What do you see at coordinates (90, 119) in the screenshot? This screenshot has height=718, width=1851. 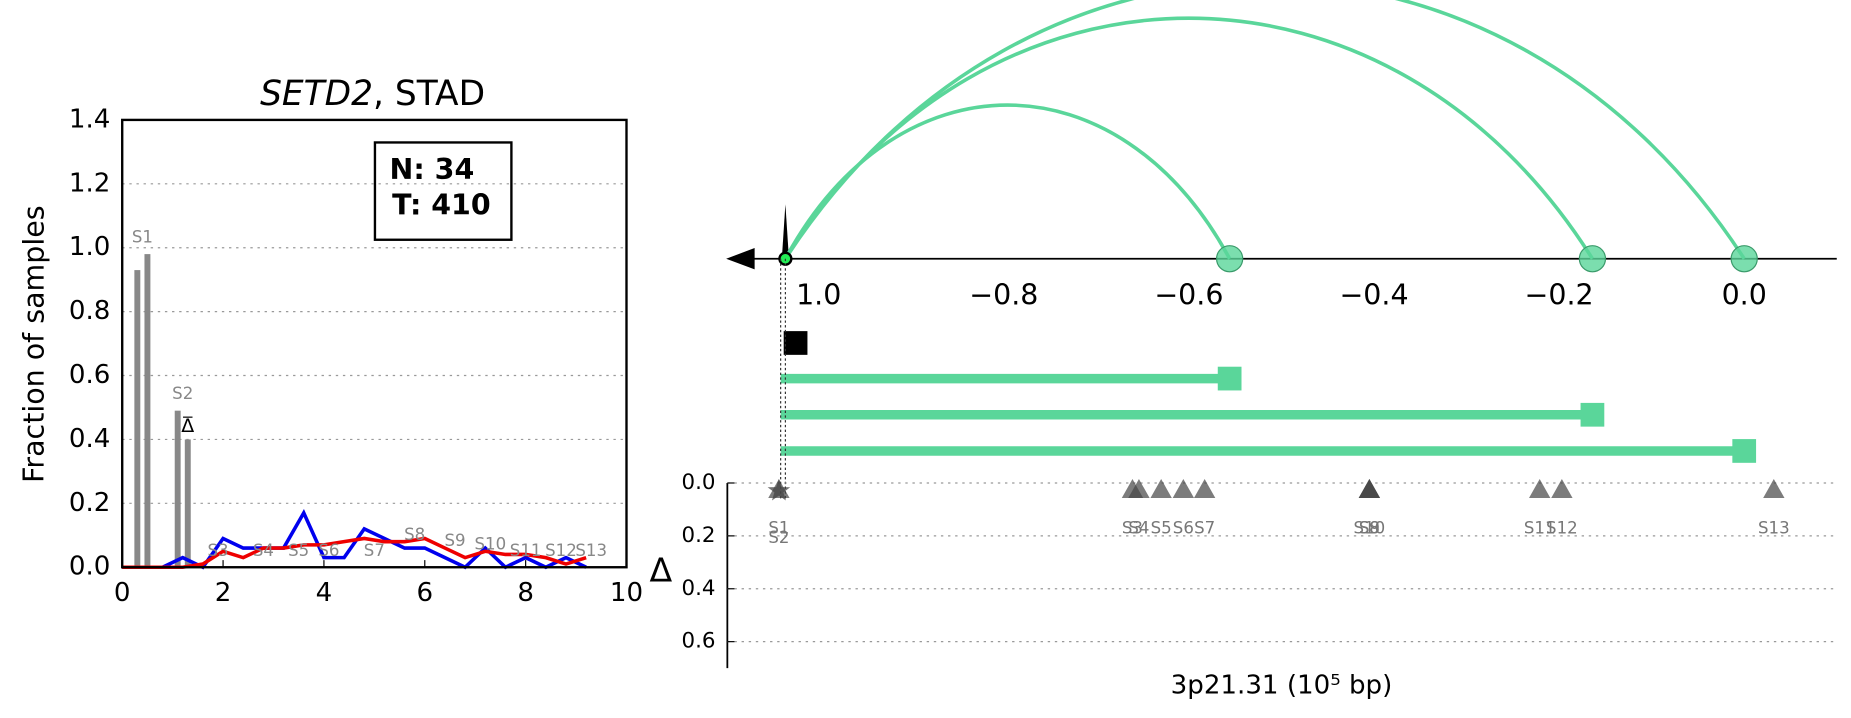 I see `y-tick-label: 1.4` at bounding box center [90, 119].